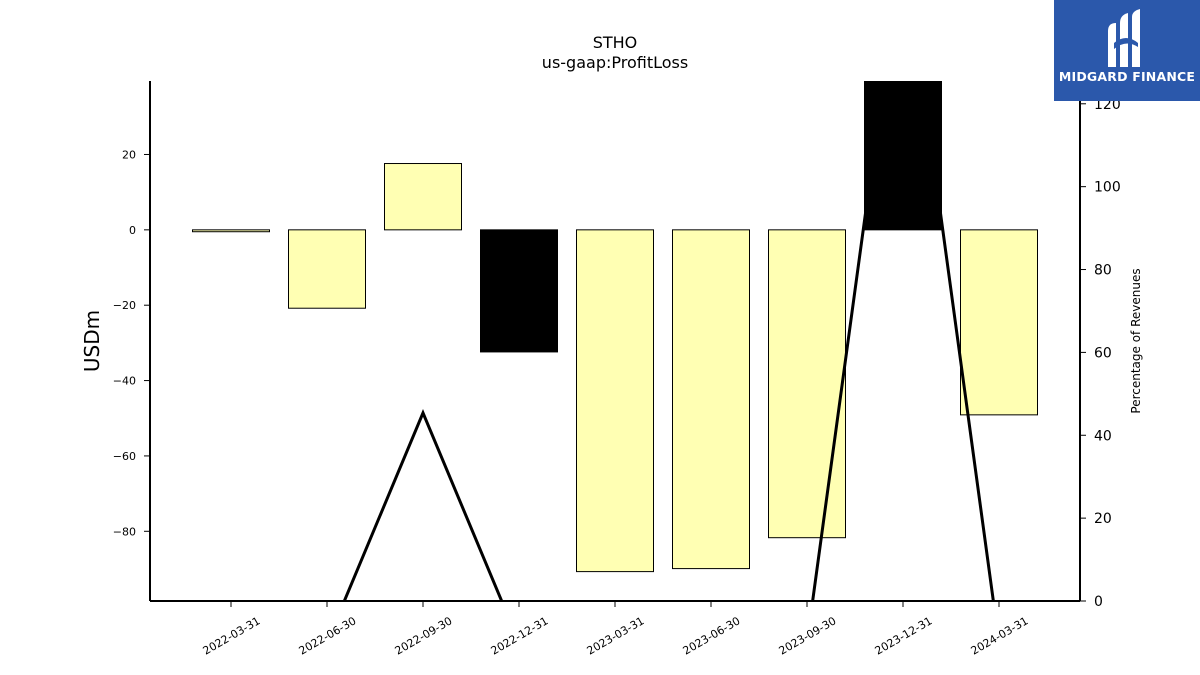  Describe the element at coordinates (615, 62) in the screenshot. I see `chart-subtitle: us-gaap:ProfitLoss` at that location.